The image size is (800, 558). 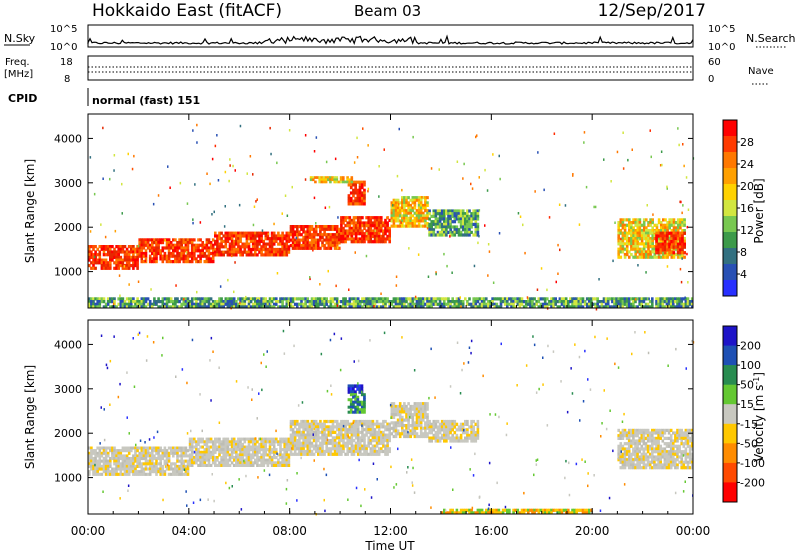 What do you see at coordinates (721, 47) in the screenshot?
I see `nsearch-tick-bottom: 10^0` at bounding box center [721, 47].